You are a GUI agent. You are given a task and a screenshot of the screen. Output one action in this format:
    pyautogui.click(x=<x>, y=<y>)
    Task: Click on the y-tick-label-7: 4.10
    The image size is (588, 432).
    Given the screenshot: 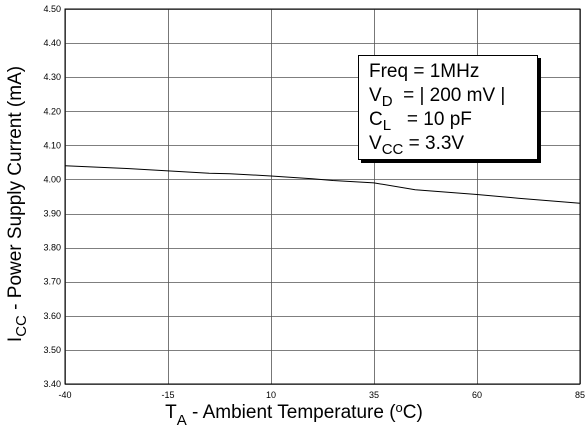 What is the action you would take?
    pyautogui.click(x=52, y=145)
    